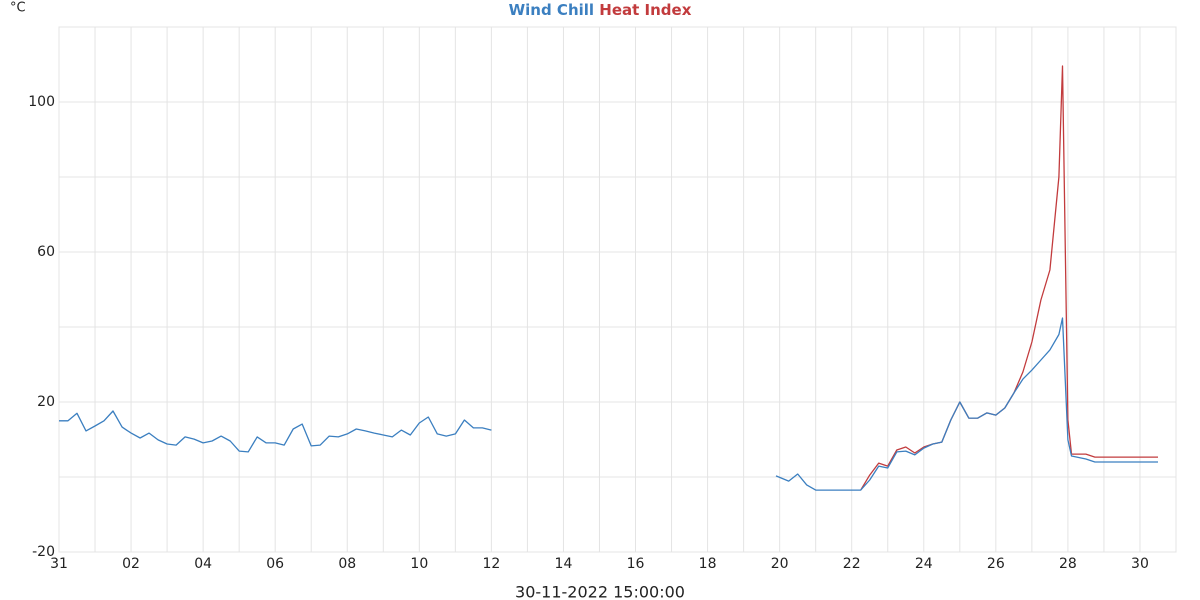 The image size is (1200, 600). I want to click on y-axis-unit: °C, so click(18, 8).